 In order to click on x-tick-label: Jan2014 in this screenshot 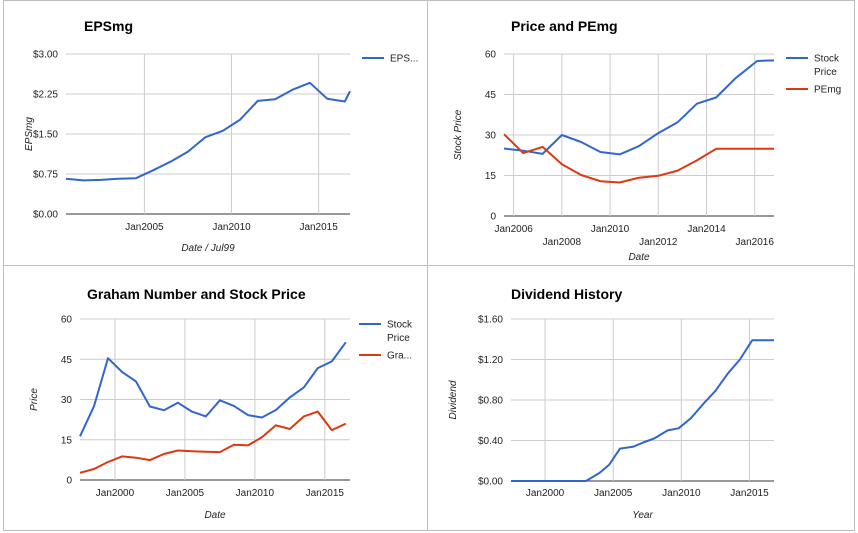, I will do `click(706, 229)`.